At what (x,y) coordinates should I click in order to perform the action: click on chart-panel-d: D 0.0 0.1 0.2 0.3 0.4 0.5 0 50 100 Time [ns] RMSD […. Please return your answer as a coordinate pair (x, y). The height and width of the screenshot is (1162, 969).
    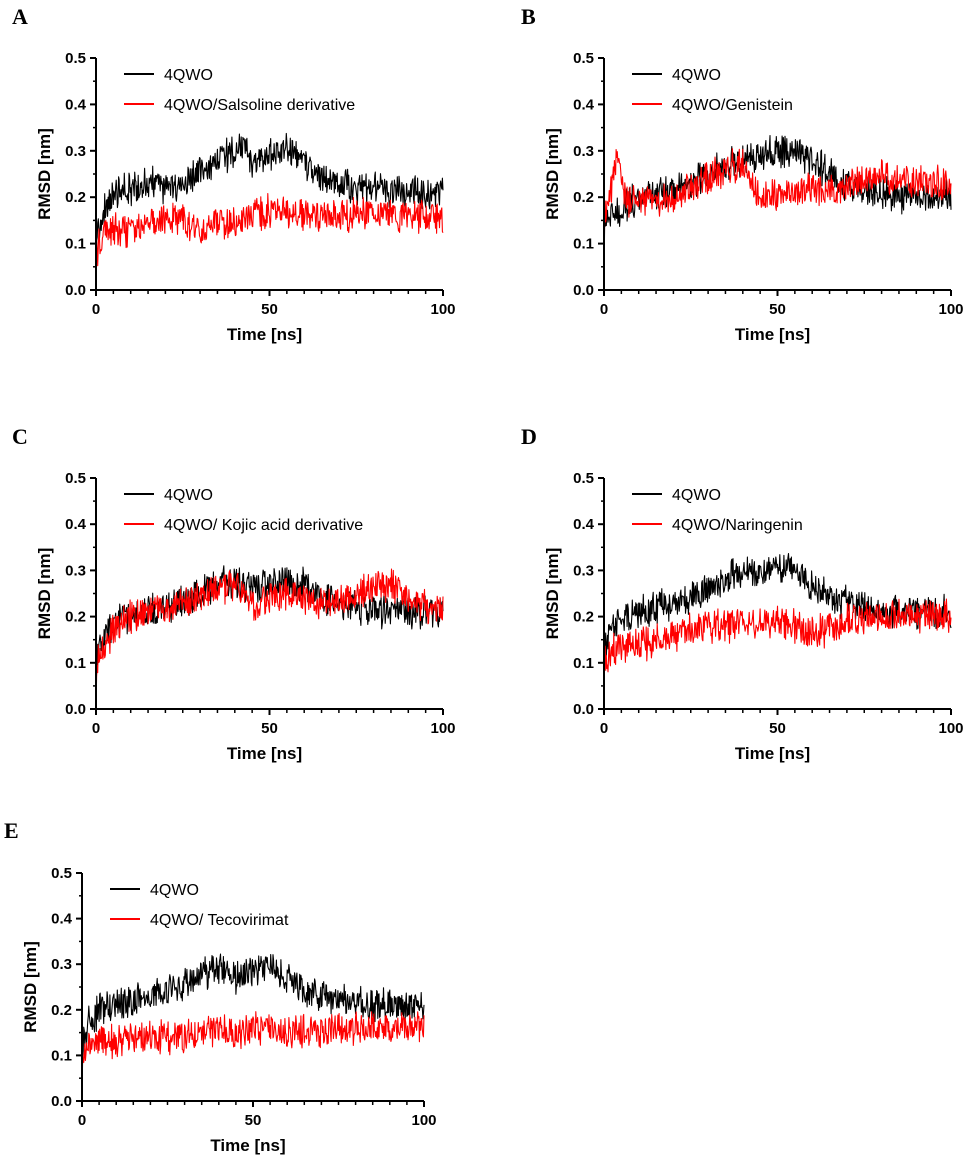
    Looking at the image, I should click on (742, 593).